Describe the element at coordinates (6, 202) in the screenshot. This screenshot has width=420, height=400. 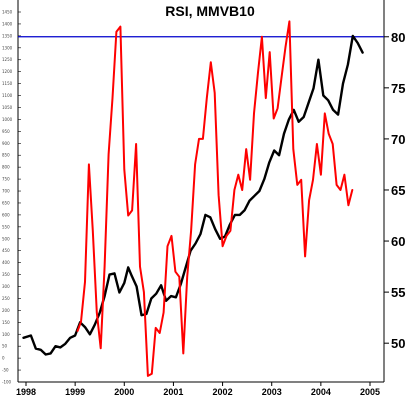
I see `left-y-tick-label: 650` at that location.